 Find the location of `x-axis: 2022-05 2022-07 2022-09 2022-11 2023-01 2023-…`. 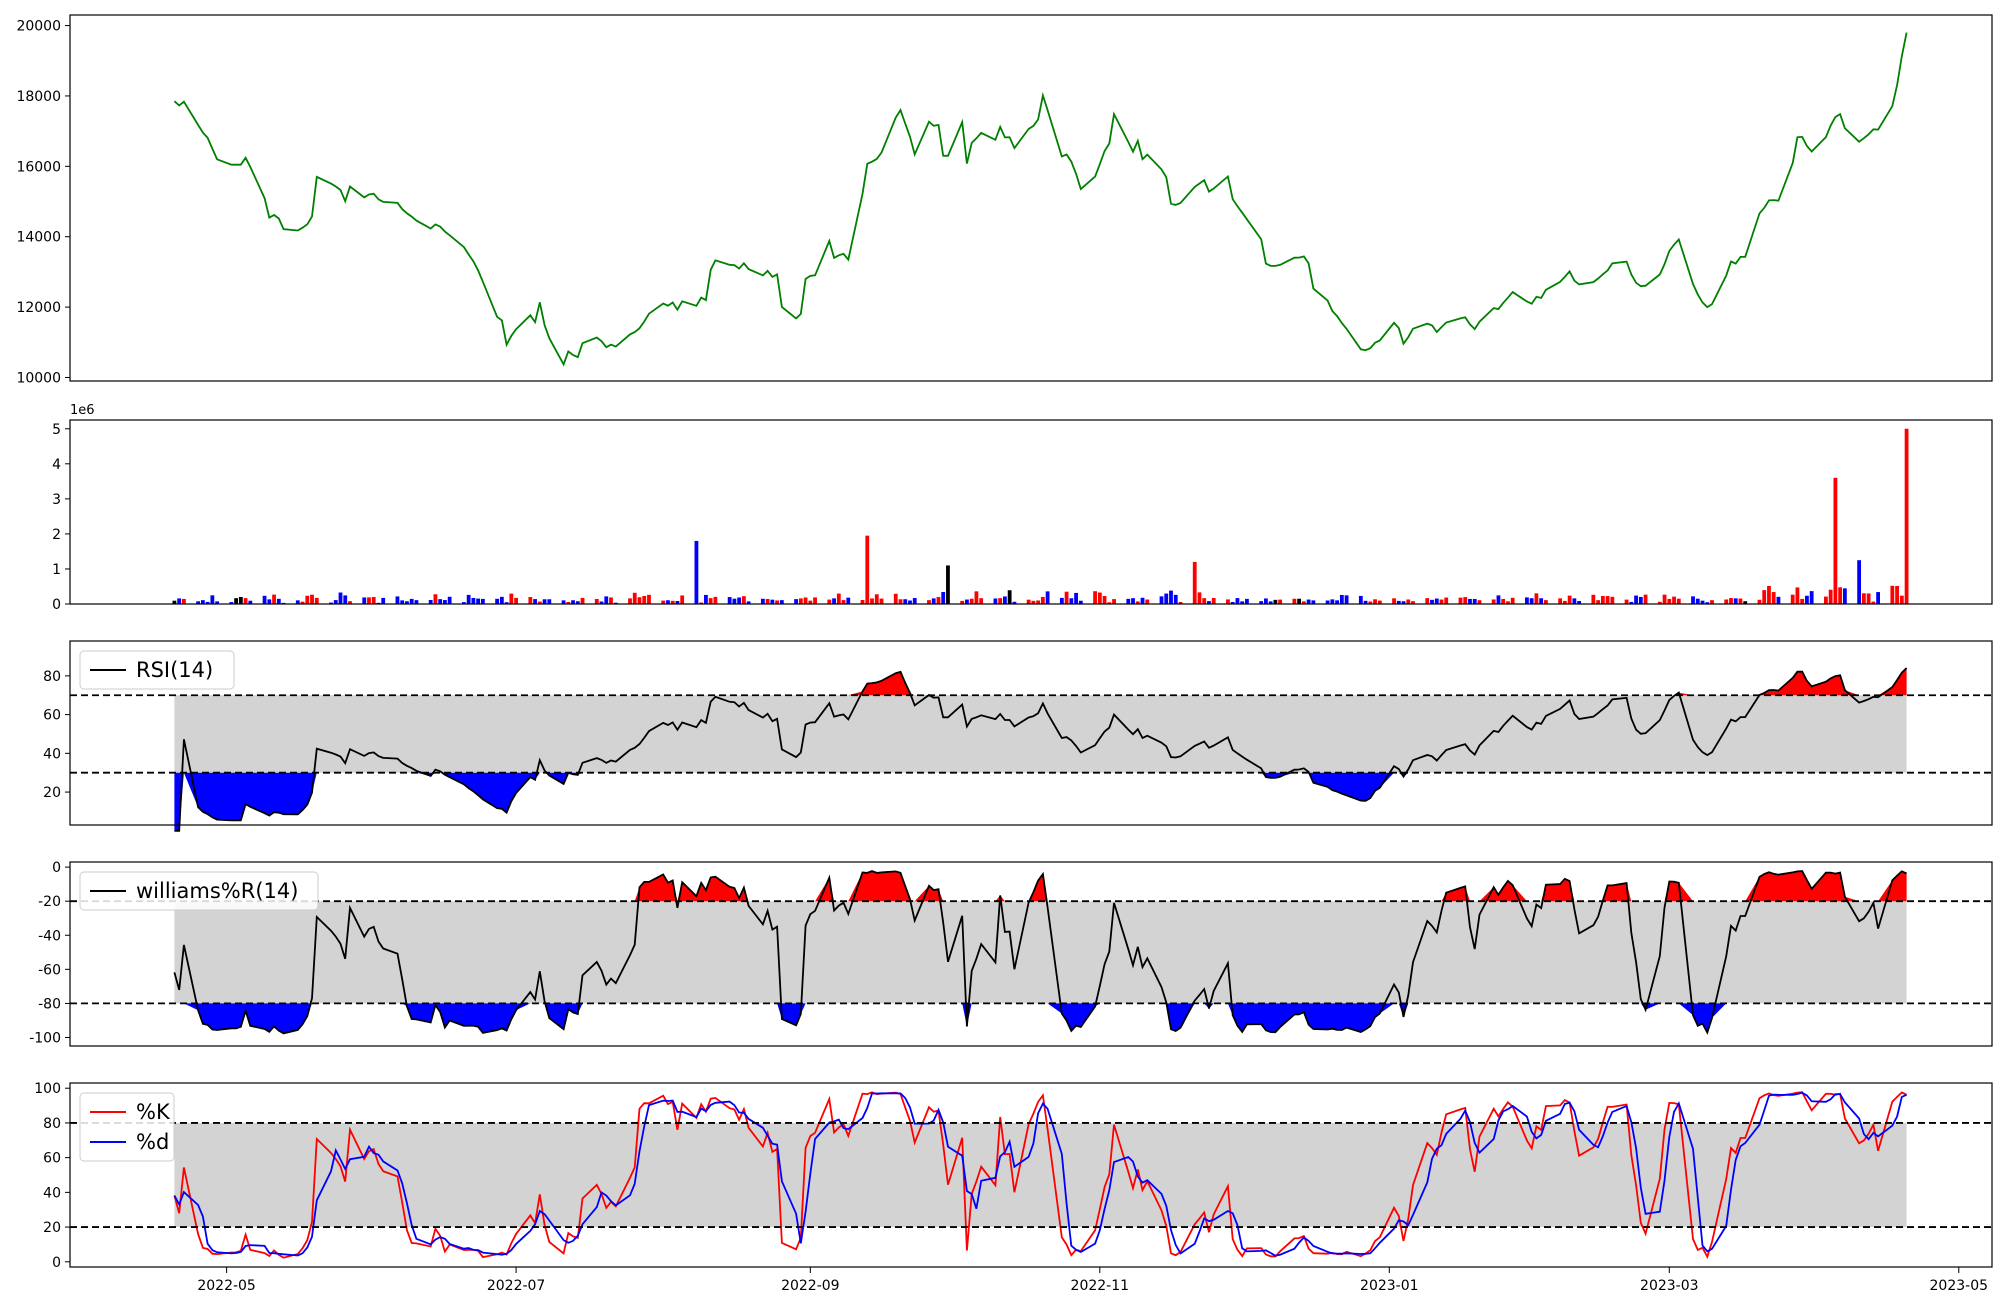

x-axis: 2022-05 2022-07 2022-09 2022-11 2023-01 2023-… is located at coordinates (1092, 1280).